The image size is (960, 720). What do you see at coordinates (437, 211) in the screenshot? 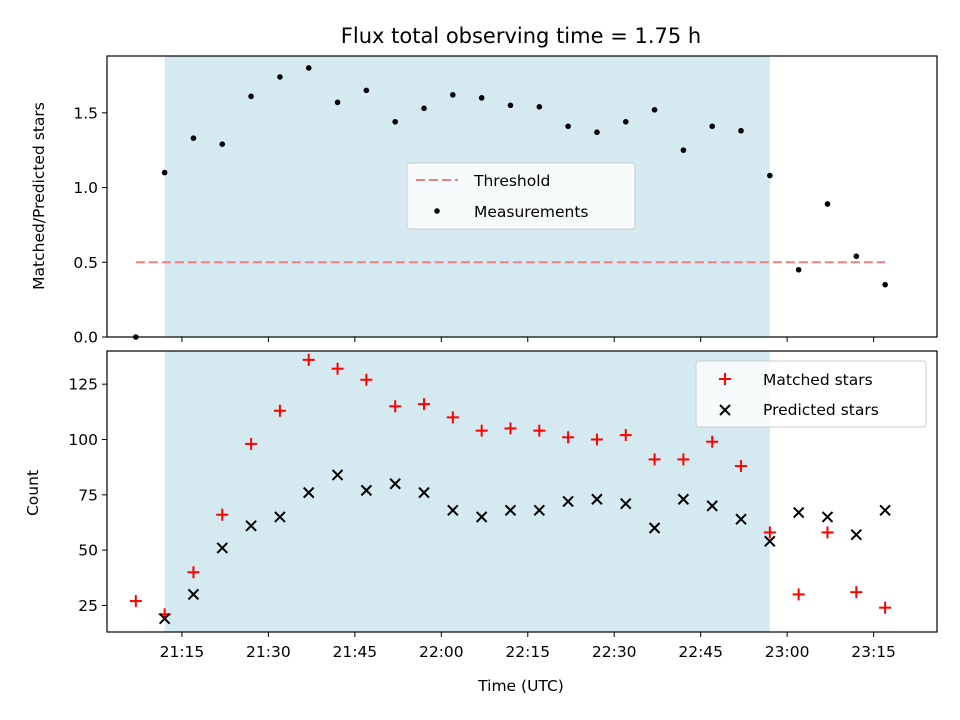
I see `measurements-legend-marker` at bounding box center [437, 211].